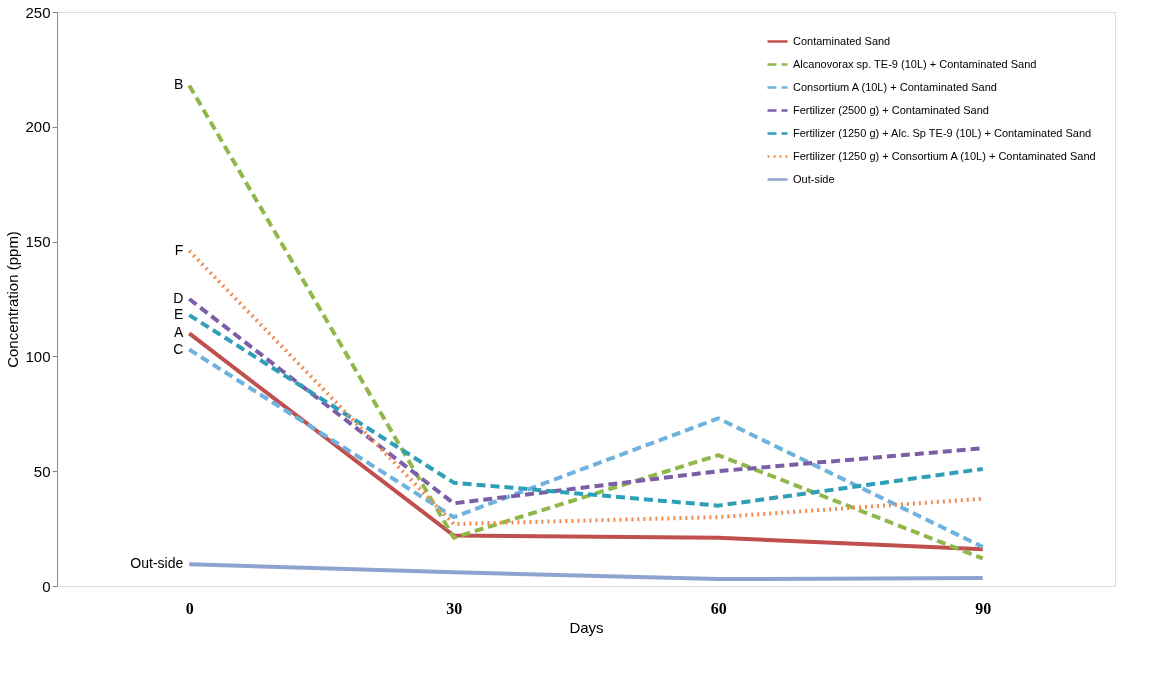  Describe the element at coordinates (46, 586) in the screenshot. I see `y-tick-label: 0` at that location.